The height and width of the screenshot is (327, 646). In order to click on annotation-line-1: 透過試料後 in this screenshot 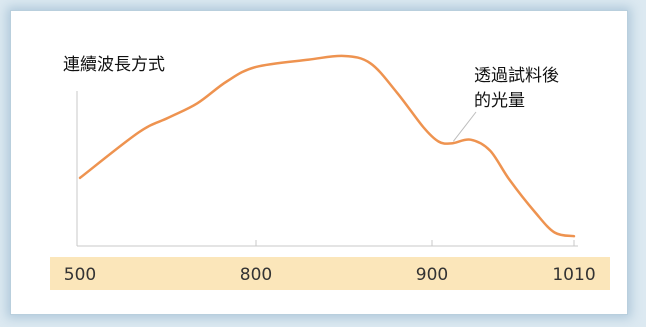, I will do `click(516, 76)`.